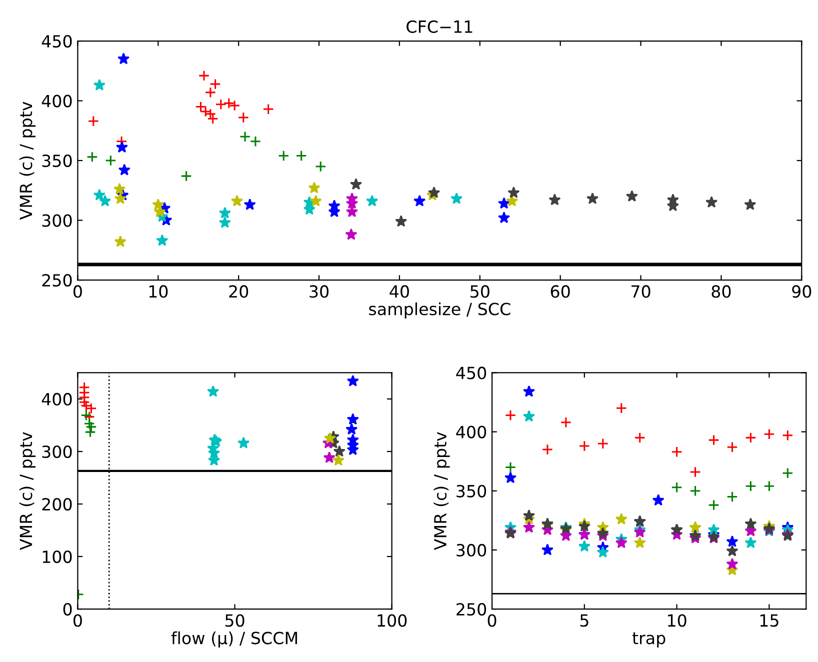  What do you see at coordinates (67, 609) in the screenshot?
I see `y-tick-label: 0` at bounding box center [67, 609].